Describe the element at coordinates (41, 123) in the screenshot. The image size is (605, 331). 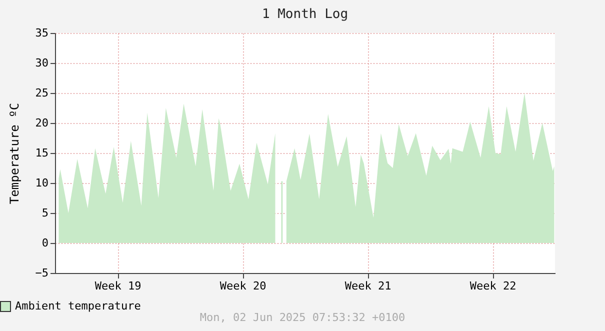
I see `y-tick-label: 20` at that location.